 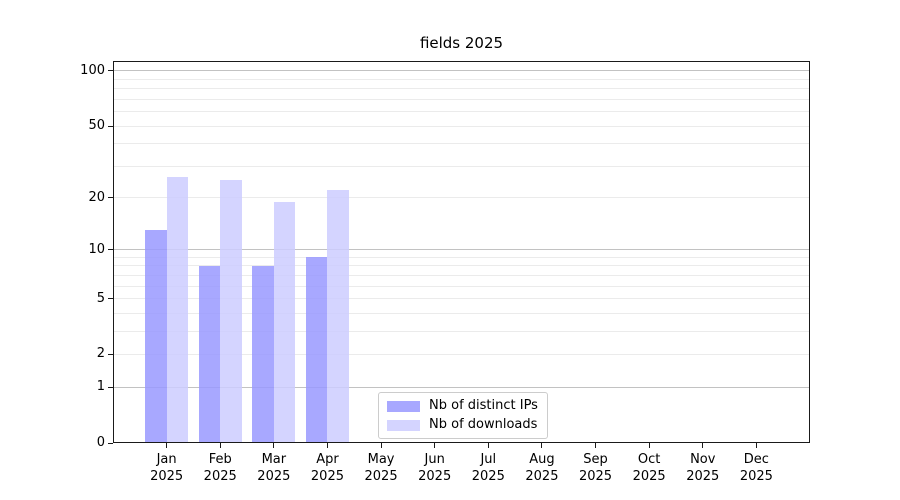 What do you see at coordinates (488, 468) in the screenshot?
I see `x-tick-label: Jul 2025` at bounding box center [488, 468].